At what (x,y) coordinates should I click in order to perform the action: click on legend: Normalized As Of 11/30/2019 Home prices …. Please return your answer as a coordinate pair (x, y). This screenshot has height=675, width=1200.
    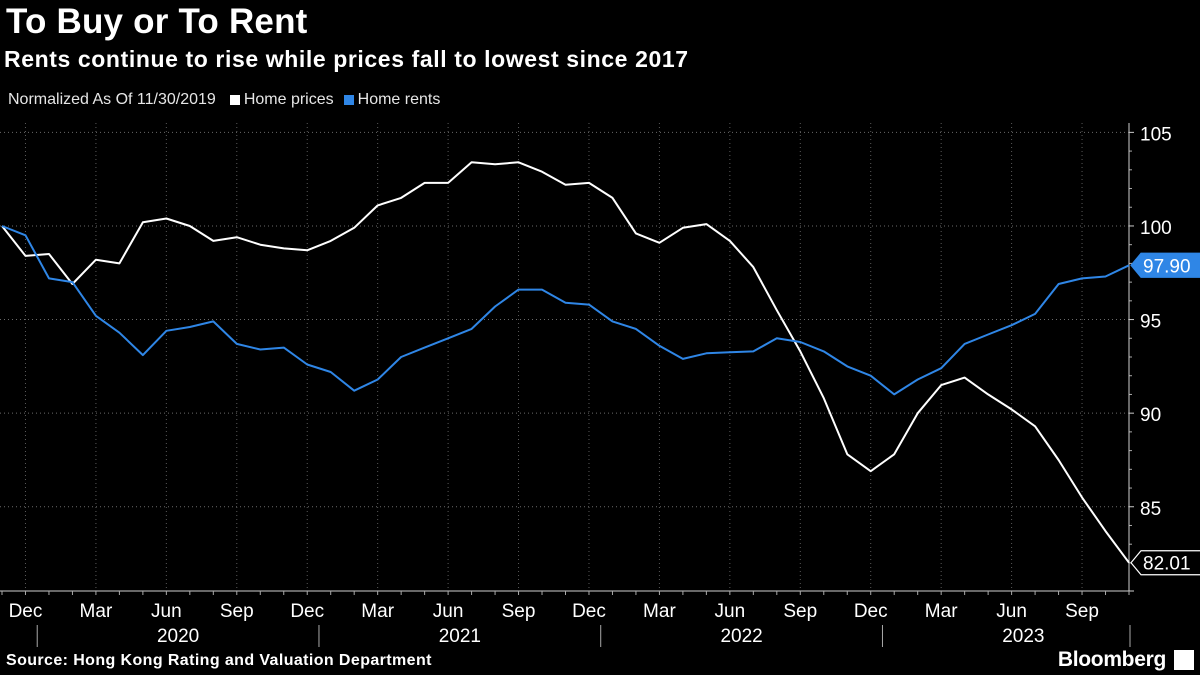
    Looking at the image, I should click on (229, 100).